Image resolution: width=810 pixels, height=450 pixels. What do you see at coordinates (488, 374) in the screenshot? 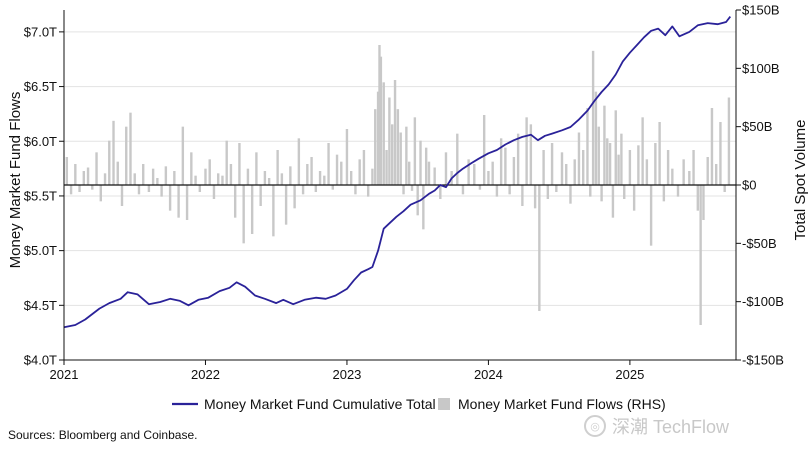
I see `x-tick-label: 2024` at bounding box center [488, 374].